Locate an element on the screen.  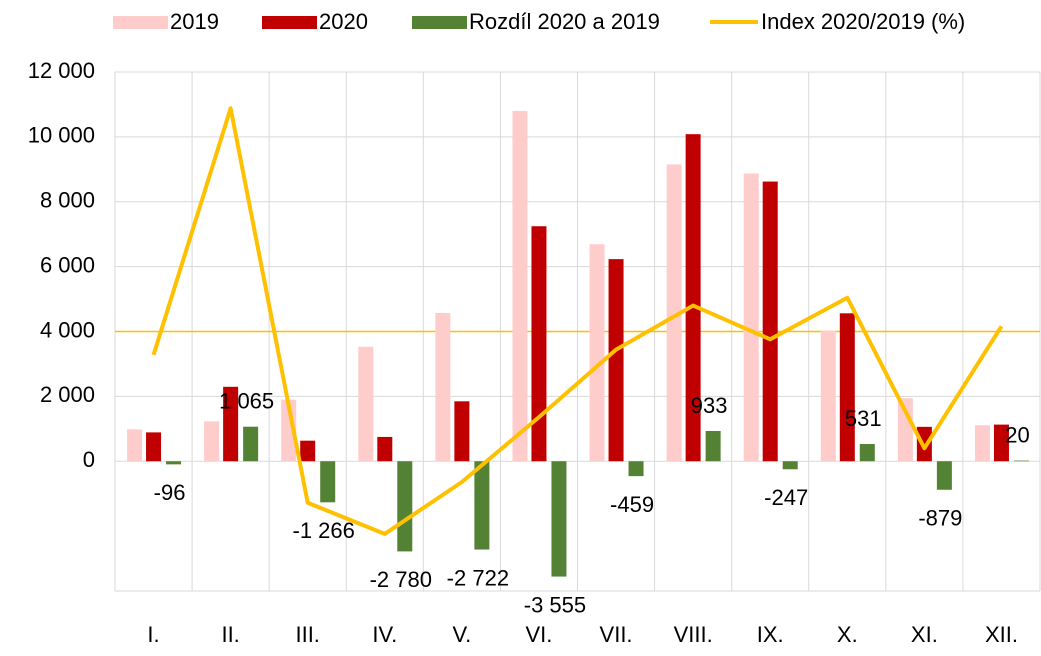
x-tick-label: VII. is located at coordinates (616, 634).